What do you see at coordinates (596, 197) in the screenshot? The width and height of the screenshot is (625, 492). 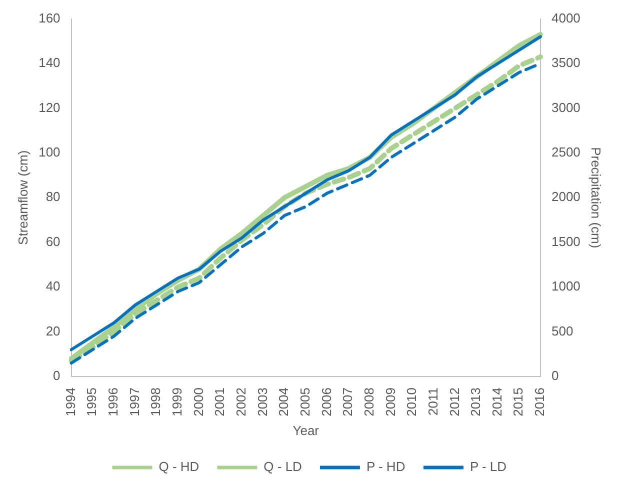 I see `y2-axis-title: Precipitation (cm)` at bounding box center [596, 197].